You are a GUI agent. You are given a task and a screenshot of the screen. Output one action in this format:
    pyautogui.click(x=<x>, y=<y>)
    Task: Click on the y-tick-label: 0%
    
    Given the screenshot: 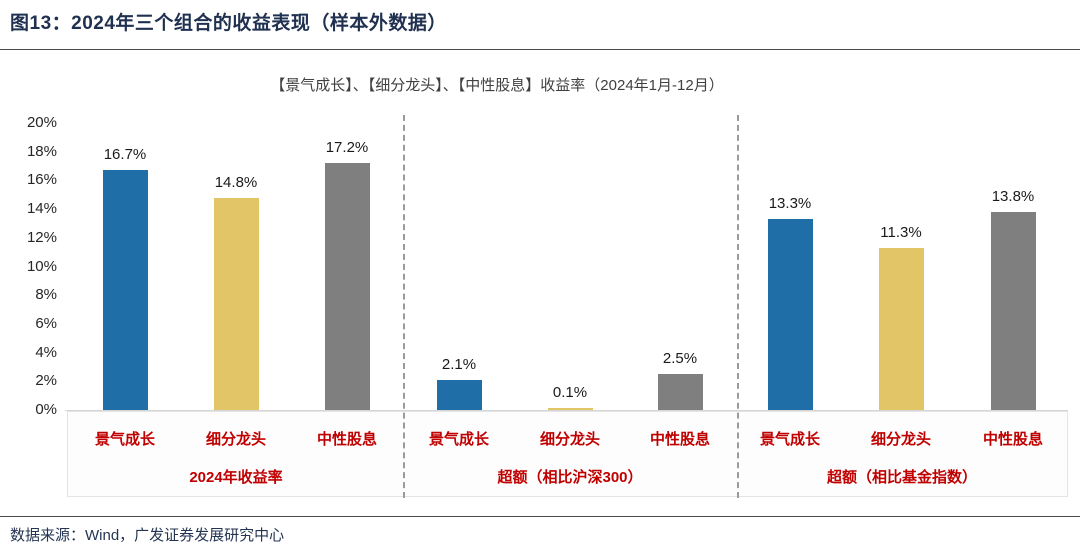 What is the action you would take?
    pyautogui.click(x=46, y=409)
    